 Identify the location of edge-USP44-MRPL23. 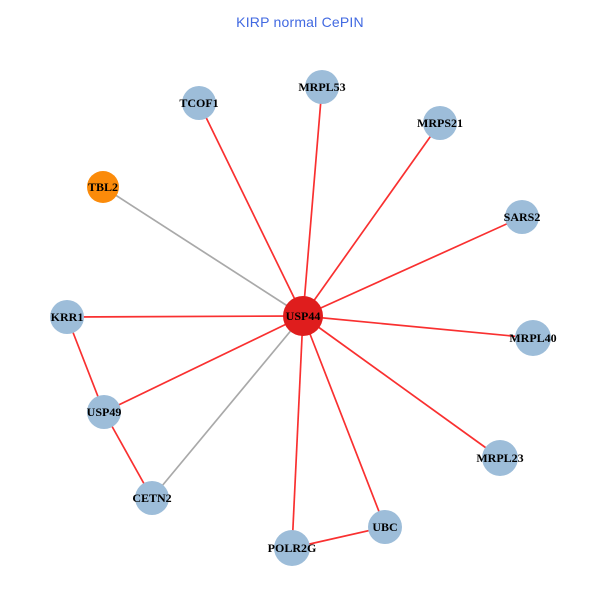
(401, 387).